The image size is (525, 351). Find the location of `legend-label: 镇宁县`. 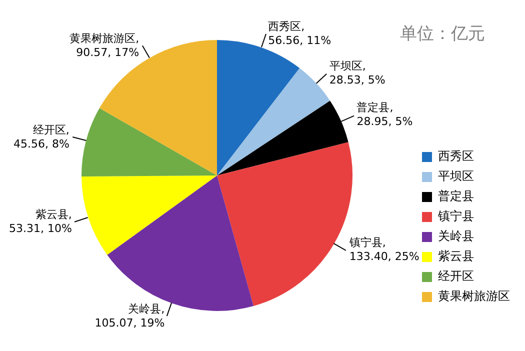

legend-label: 镇宁县 is located at coordinates (455, 216).